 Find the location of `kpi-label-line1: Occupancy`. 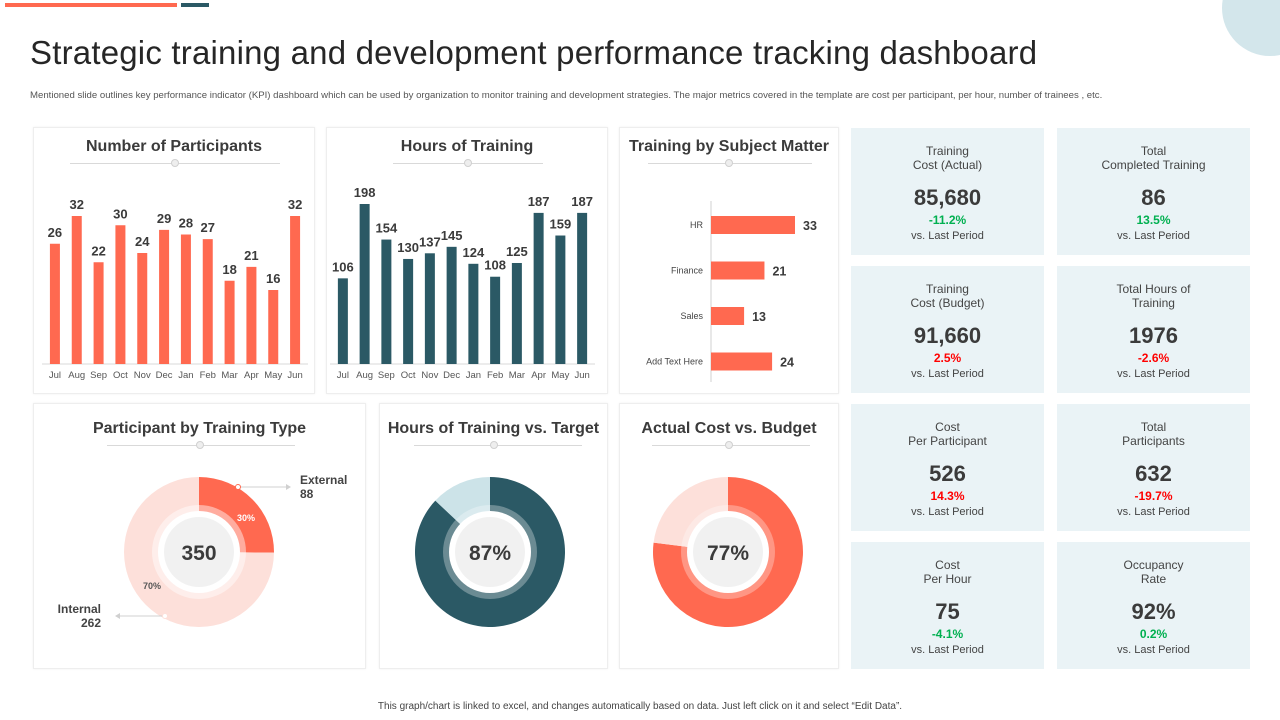

kpi-label-line1: Occupancy is located at coordinates (1153, 565).